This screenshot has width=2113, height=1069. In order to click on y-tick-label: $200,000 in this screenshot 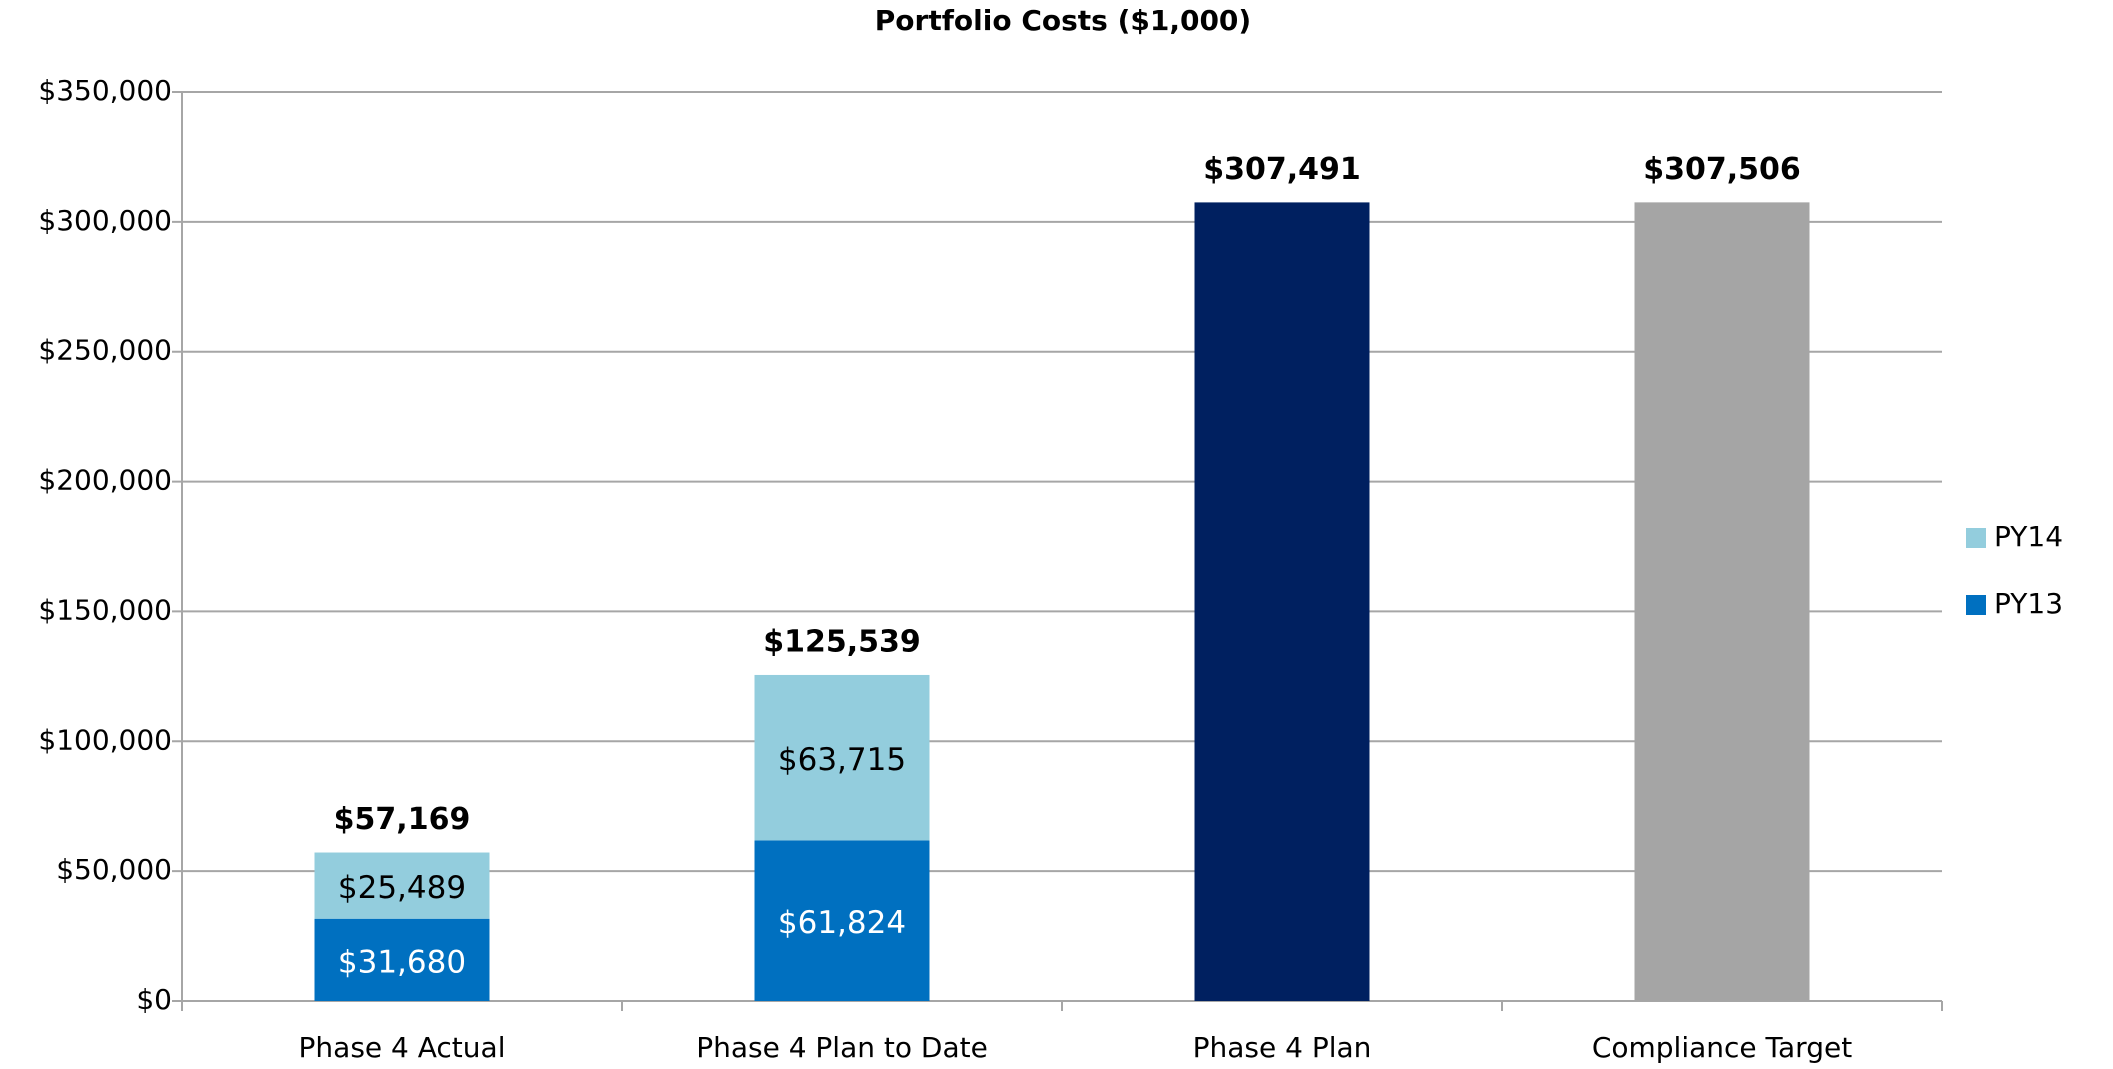, I will do `click(105, 480)`.